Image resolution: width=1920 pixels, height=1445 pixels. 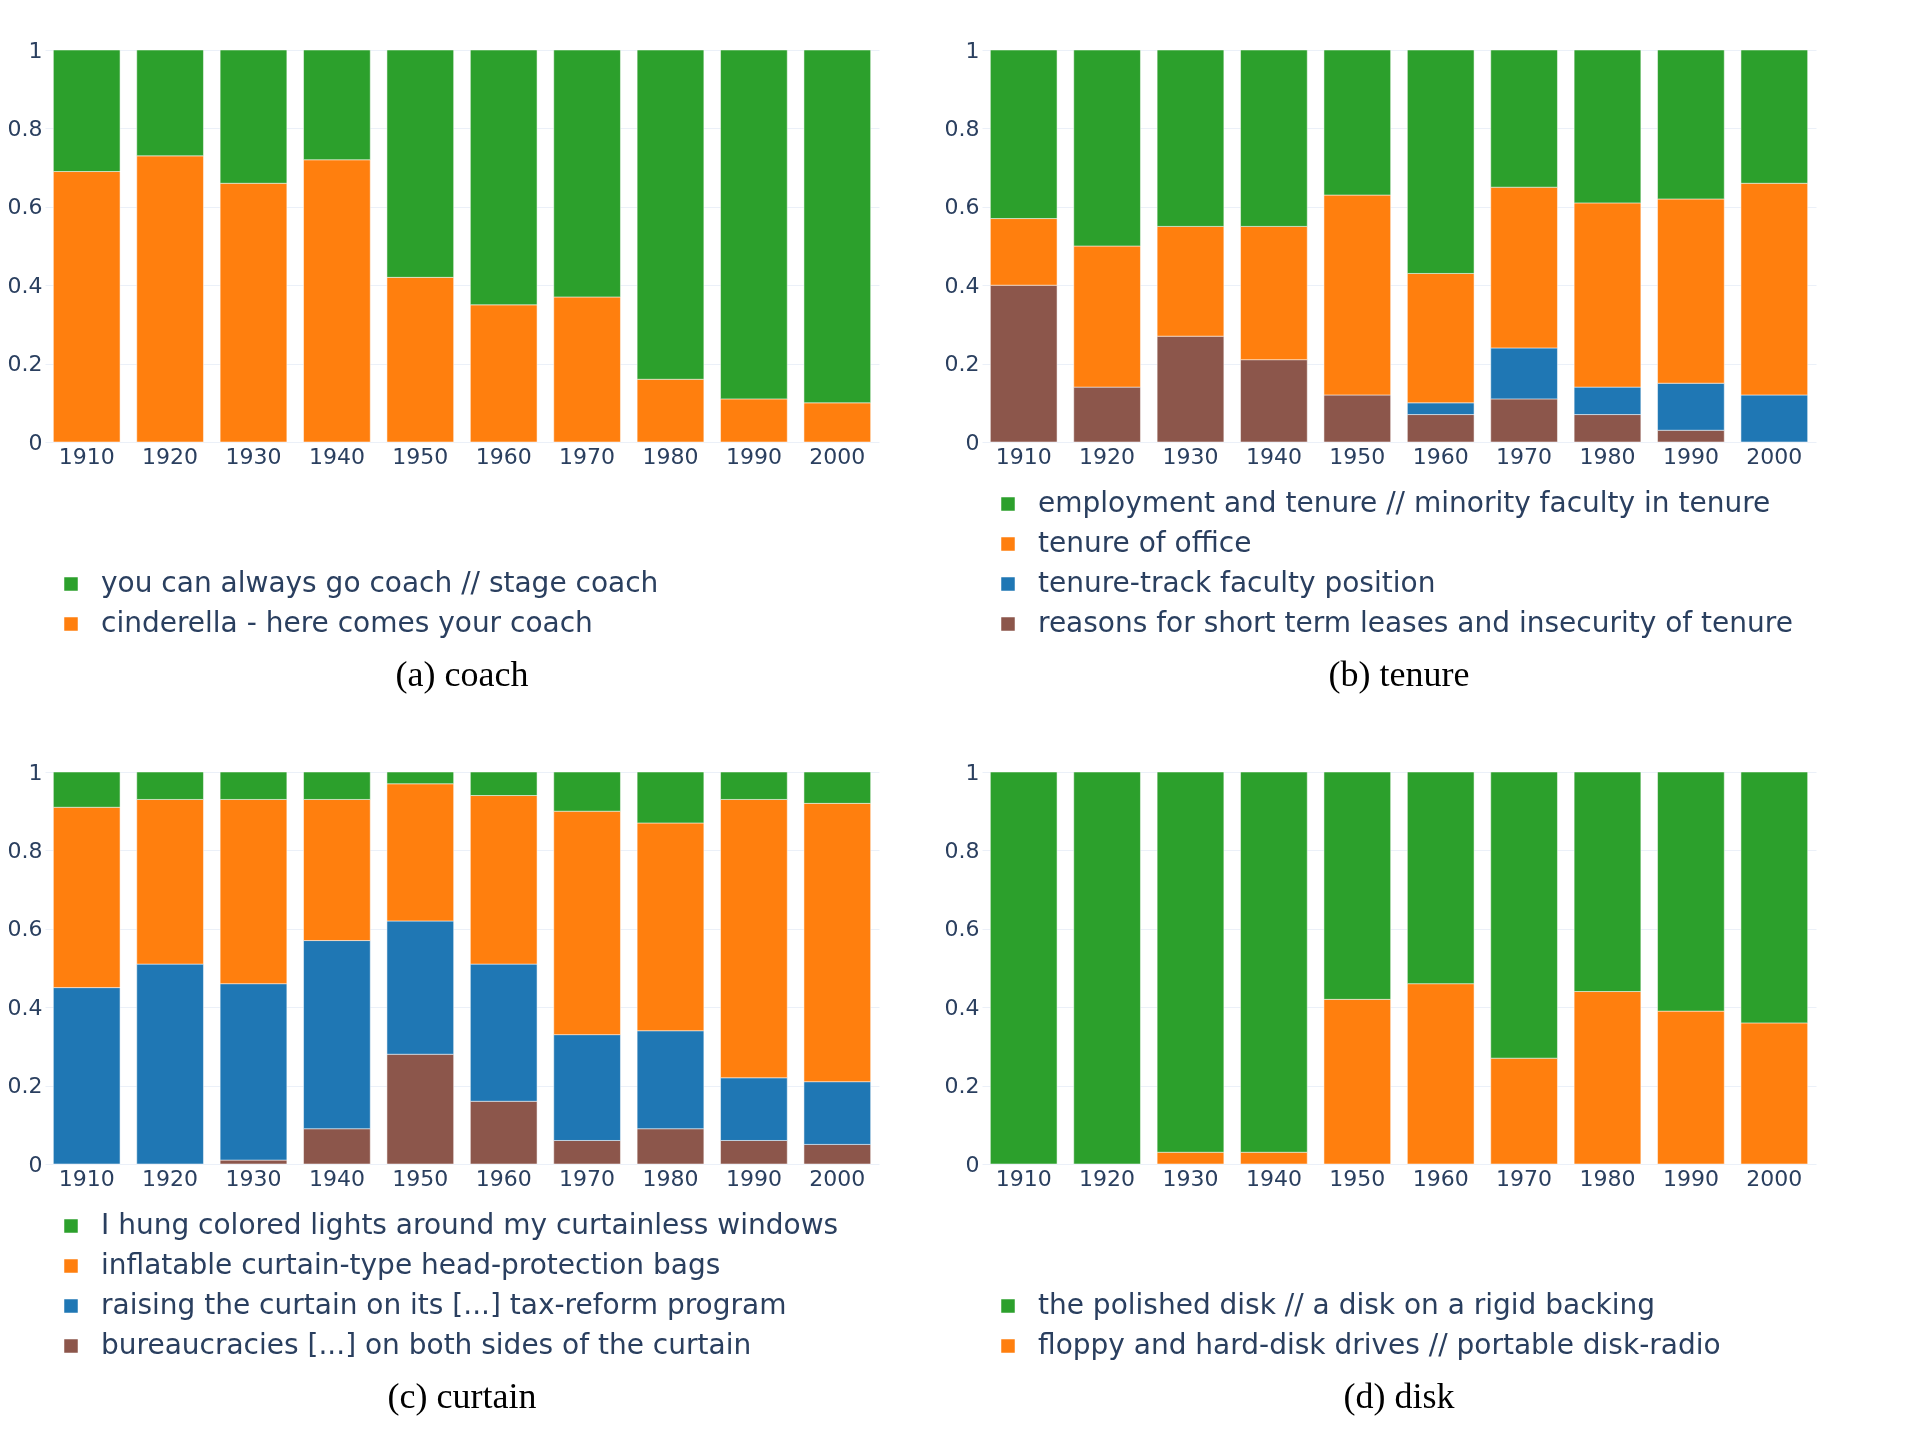 What do you see at coordinates (1404, 502) in the screenshot?
I see `legend-label: employment and tenure // minority faculty in tenure` at bounding box center [1404, 502].